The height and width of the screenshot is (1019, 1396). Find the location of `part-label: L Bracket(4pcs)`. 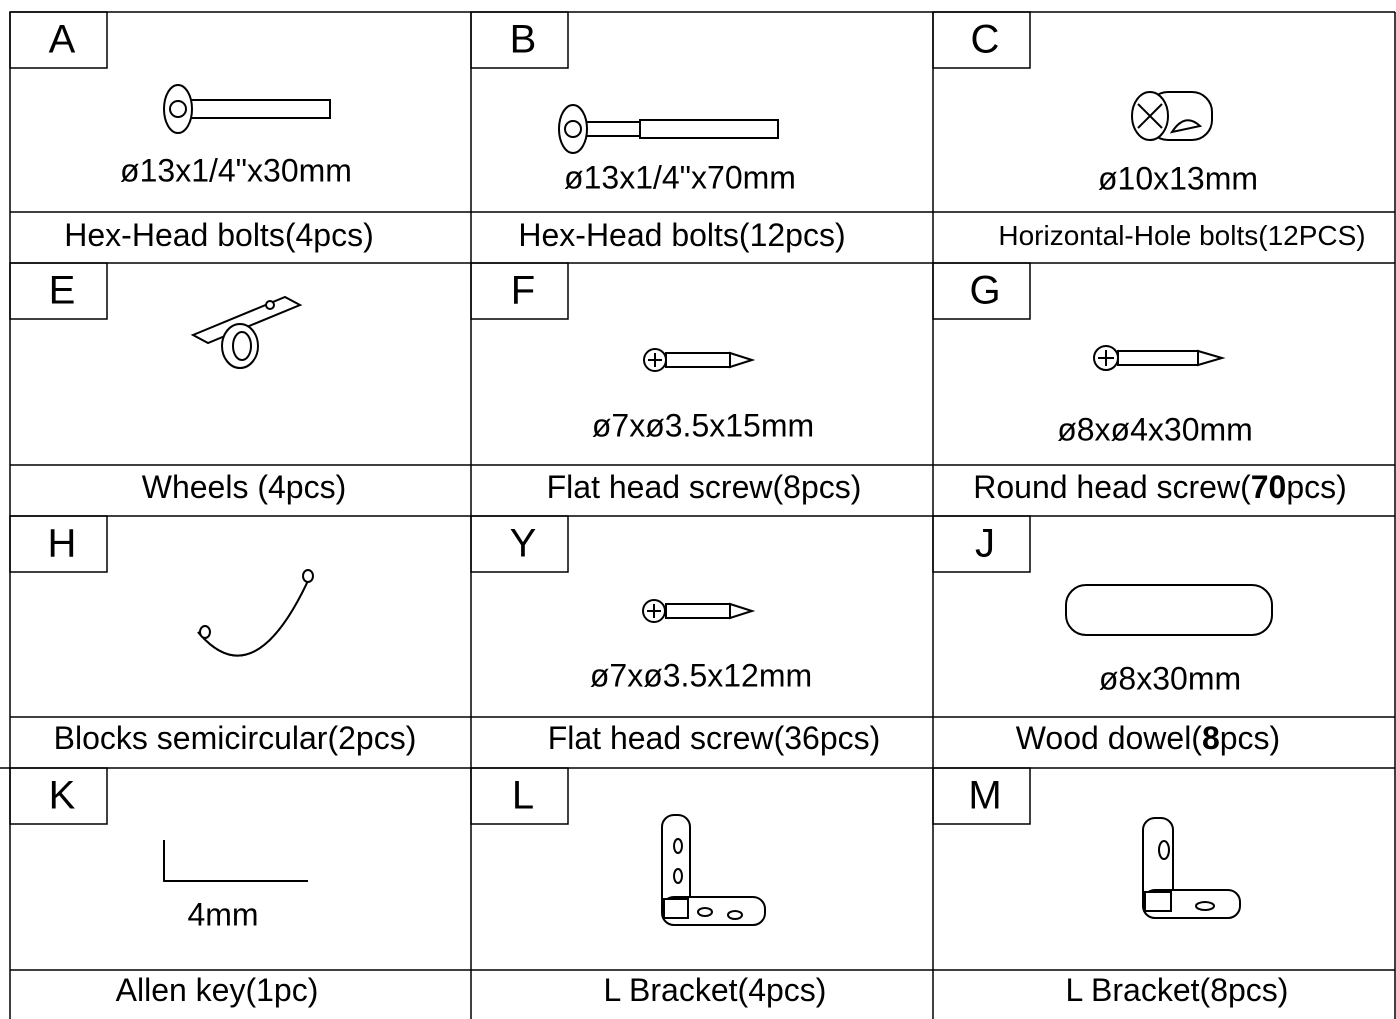

part-label: L Bracket(4pcs) is located at coordinates (715, 990).